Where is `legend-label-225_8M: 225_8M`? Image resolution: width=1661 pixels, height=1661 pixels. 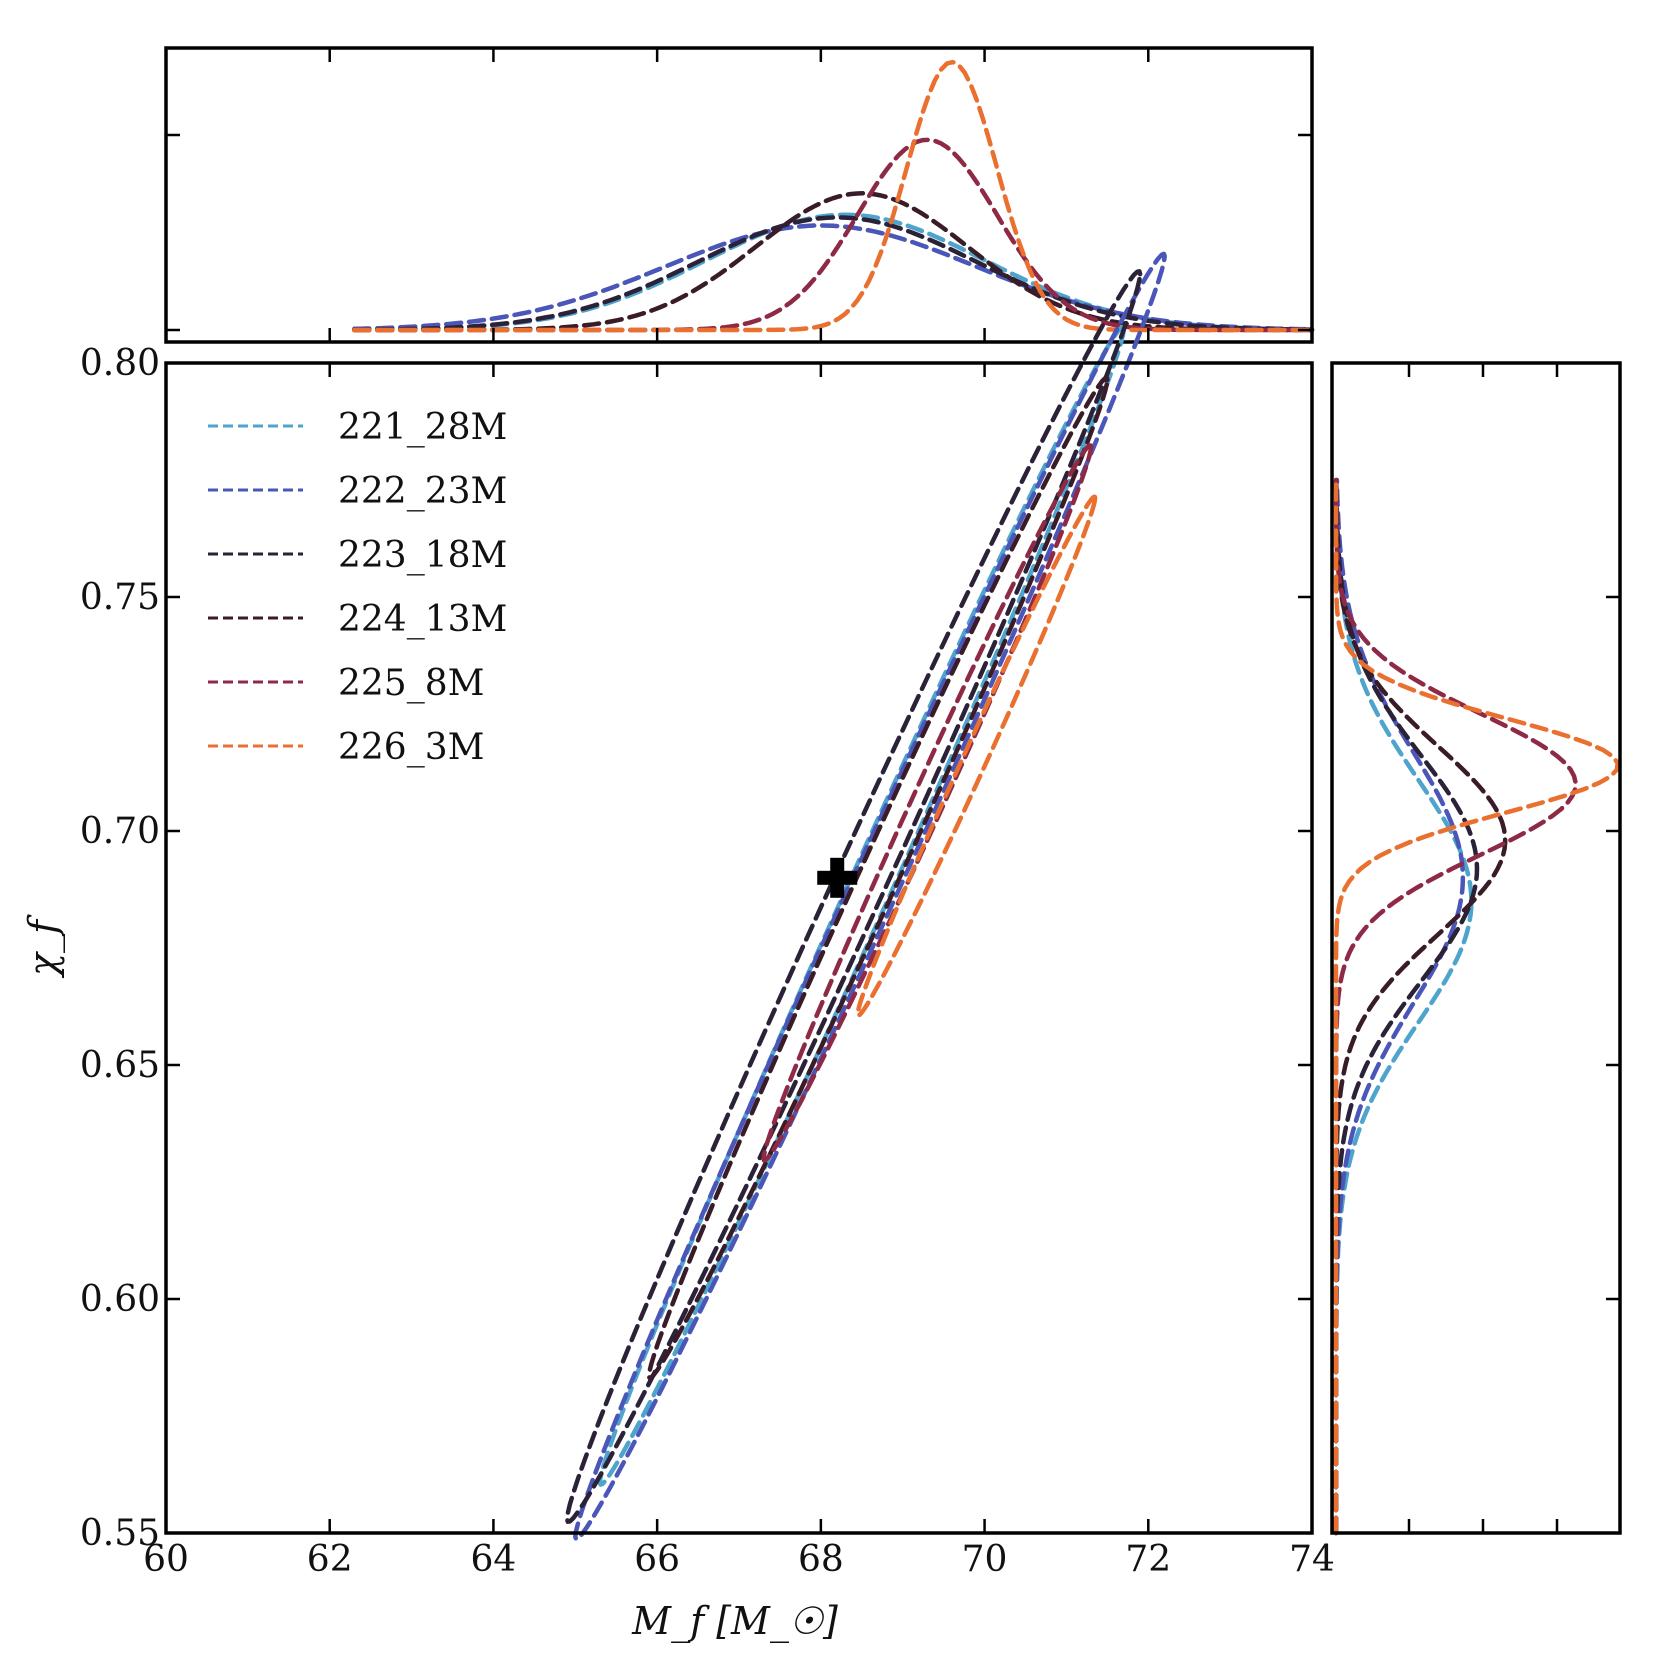
legend-label-225_8M: 225_8M is located at coordinates (411, 683).